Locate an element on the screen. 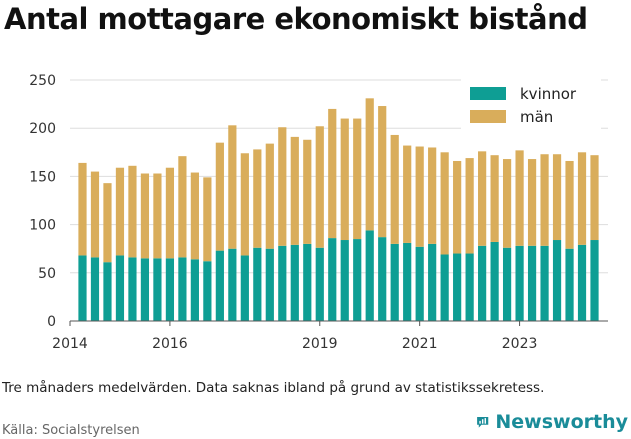 The image size is (631, 439). legend-label-kvinnor: kvinnor is located at coordinates (548, 94).